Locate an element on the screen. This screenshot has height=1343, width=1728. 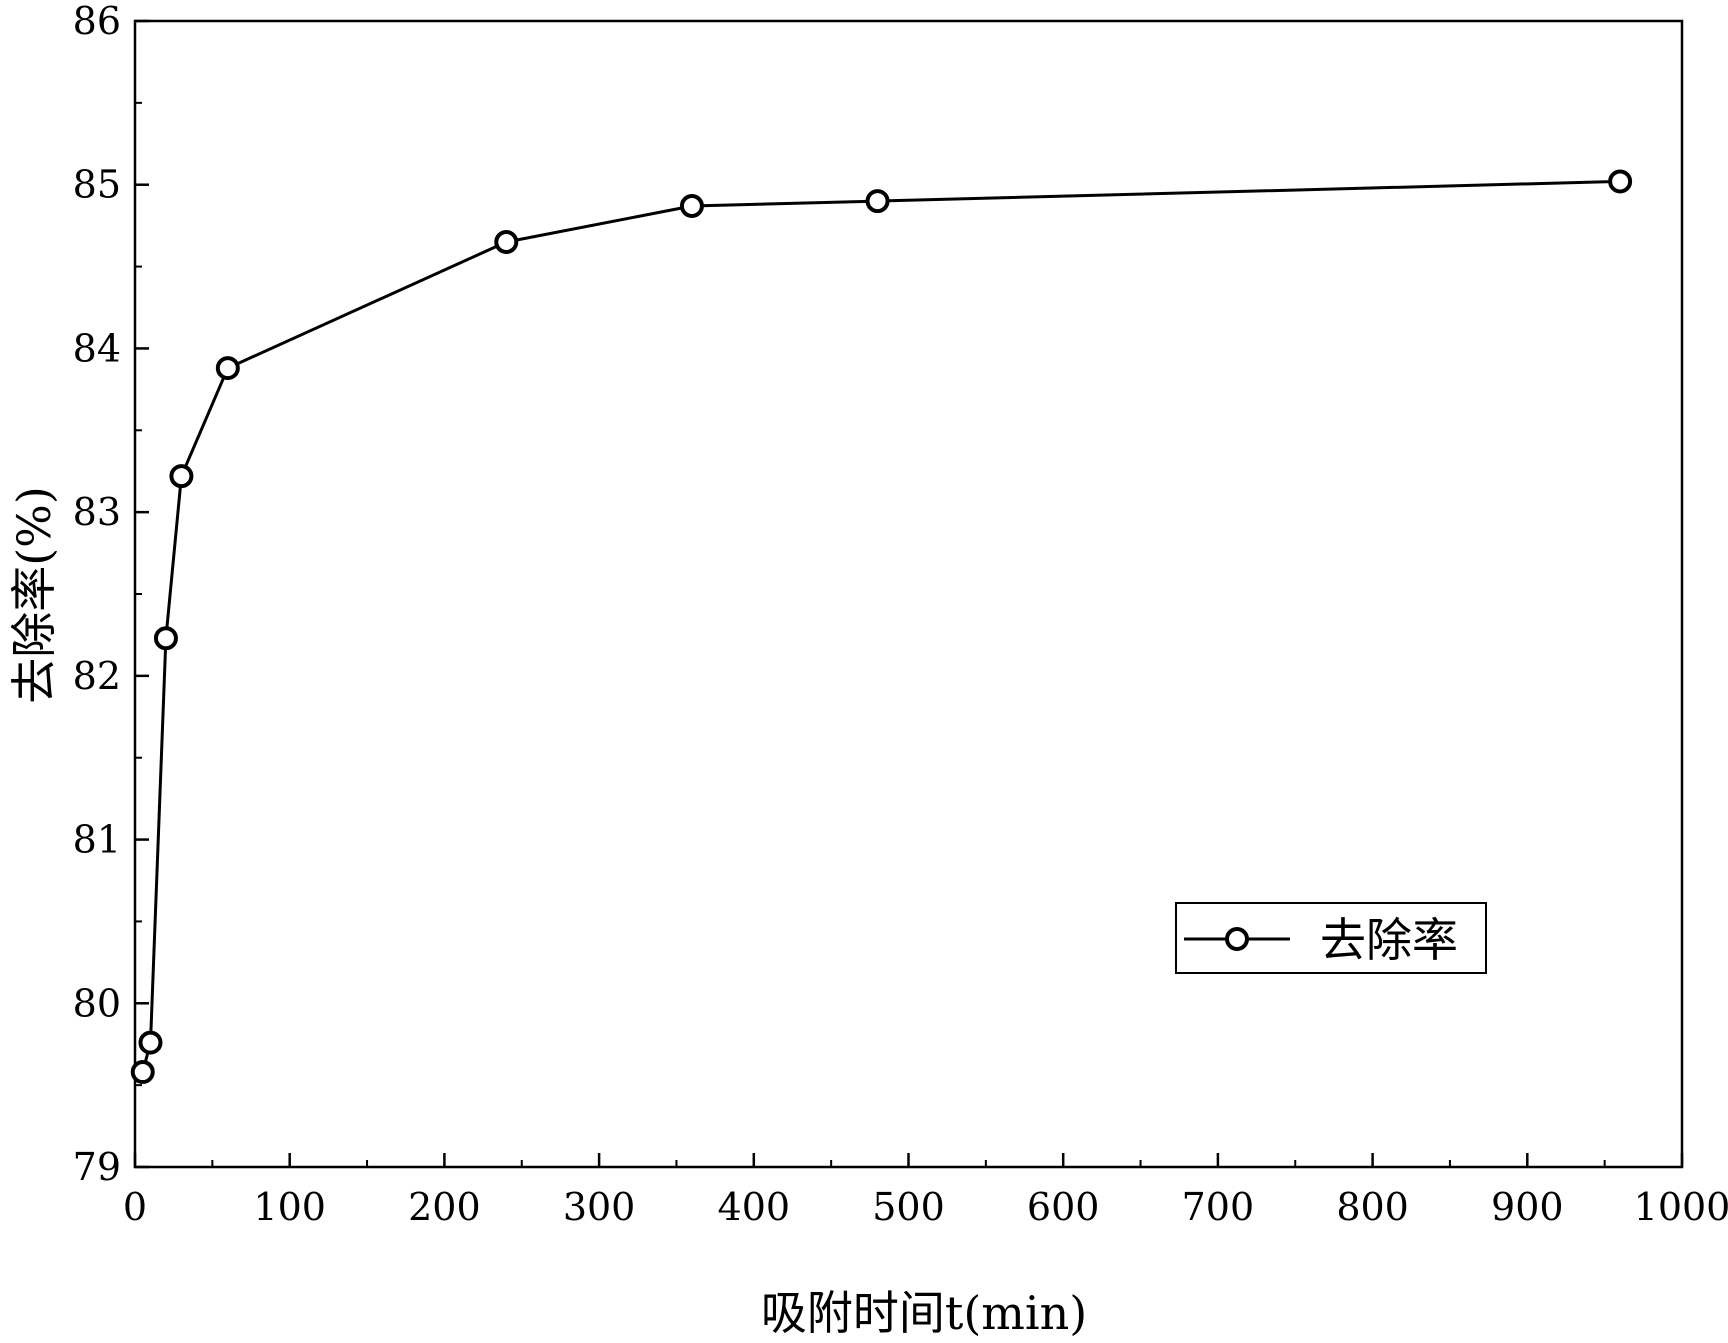
x-tick-label: 900 is located at coordinates (1527, 1207).